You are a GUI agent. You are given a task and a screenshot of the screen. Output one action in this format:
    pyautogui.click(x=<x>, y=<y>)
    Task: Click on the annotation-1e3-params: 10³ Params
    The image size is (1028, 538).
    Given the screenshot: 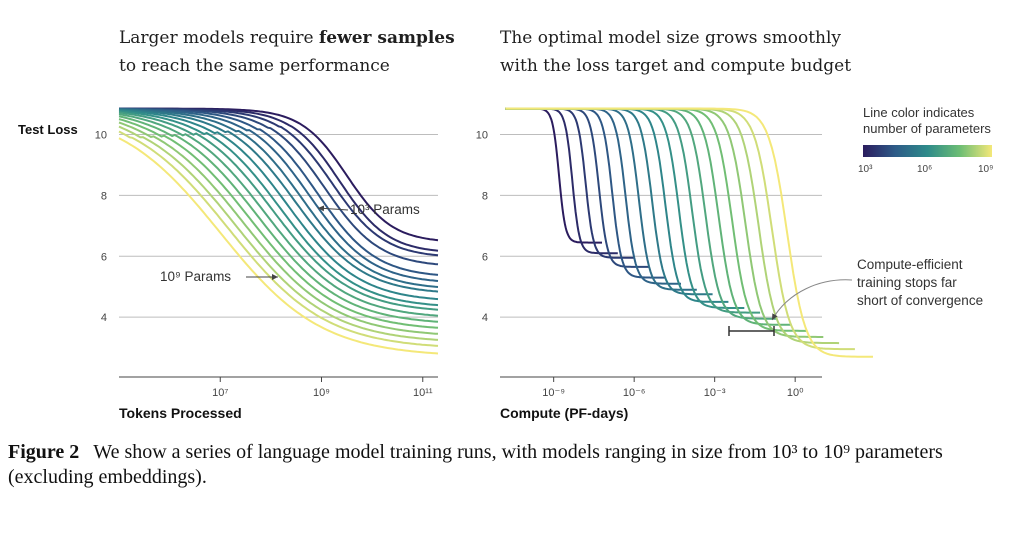 What is the action you would take?
    pyautogui.click(x=385, y=209)
    